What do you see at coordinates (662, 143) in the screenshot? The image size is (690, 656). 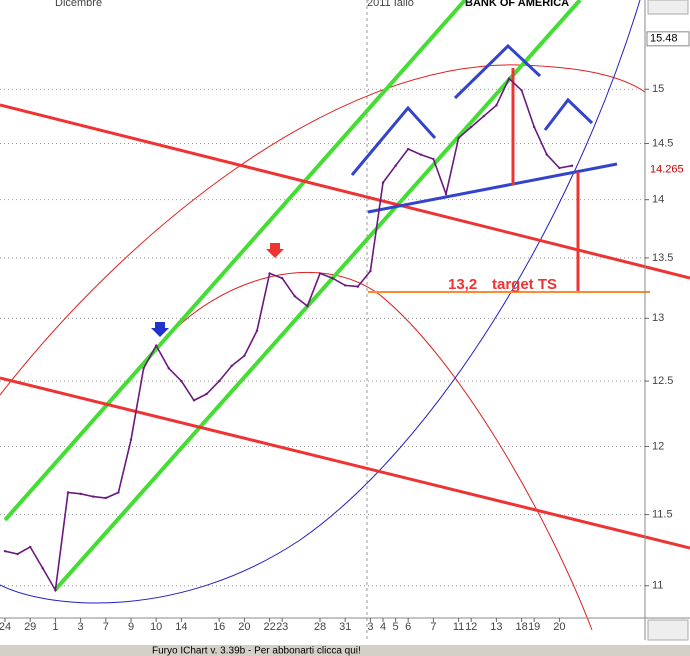 I see `y-tick-label: 14.5` at bounding box center [662, 143].